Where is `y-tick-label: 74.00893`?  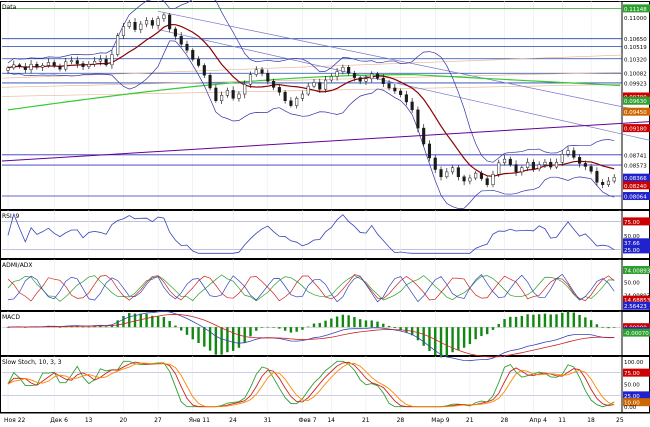 y-tick-label: 74.00893 is located at coordinates (637, 271).